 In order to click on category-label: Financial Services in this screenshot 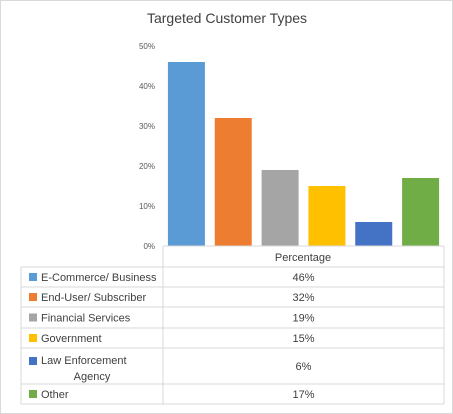, I will do `click(86, 319)`.